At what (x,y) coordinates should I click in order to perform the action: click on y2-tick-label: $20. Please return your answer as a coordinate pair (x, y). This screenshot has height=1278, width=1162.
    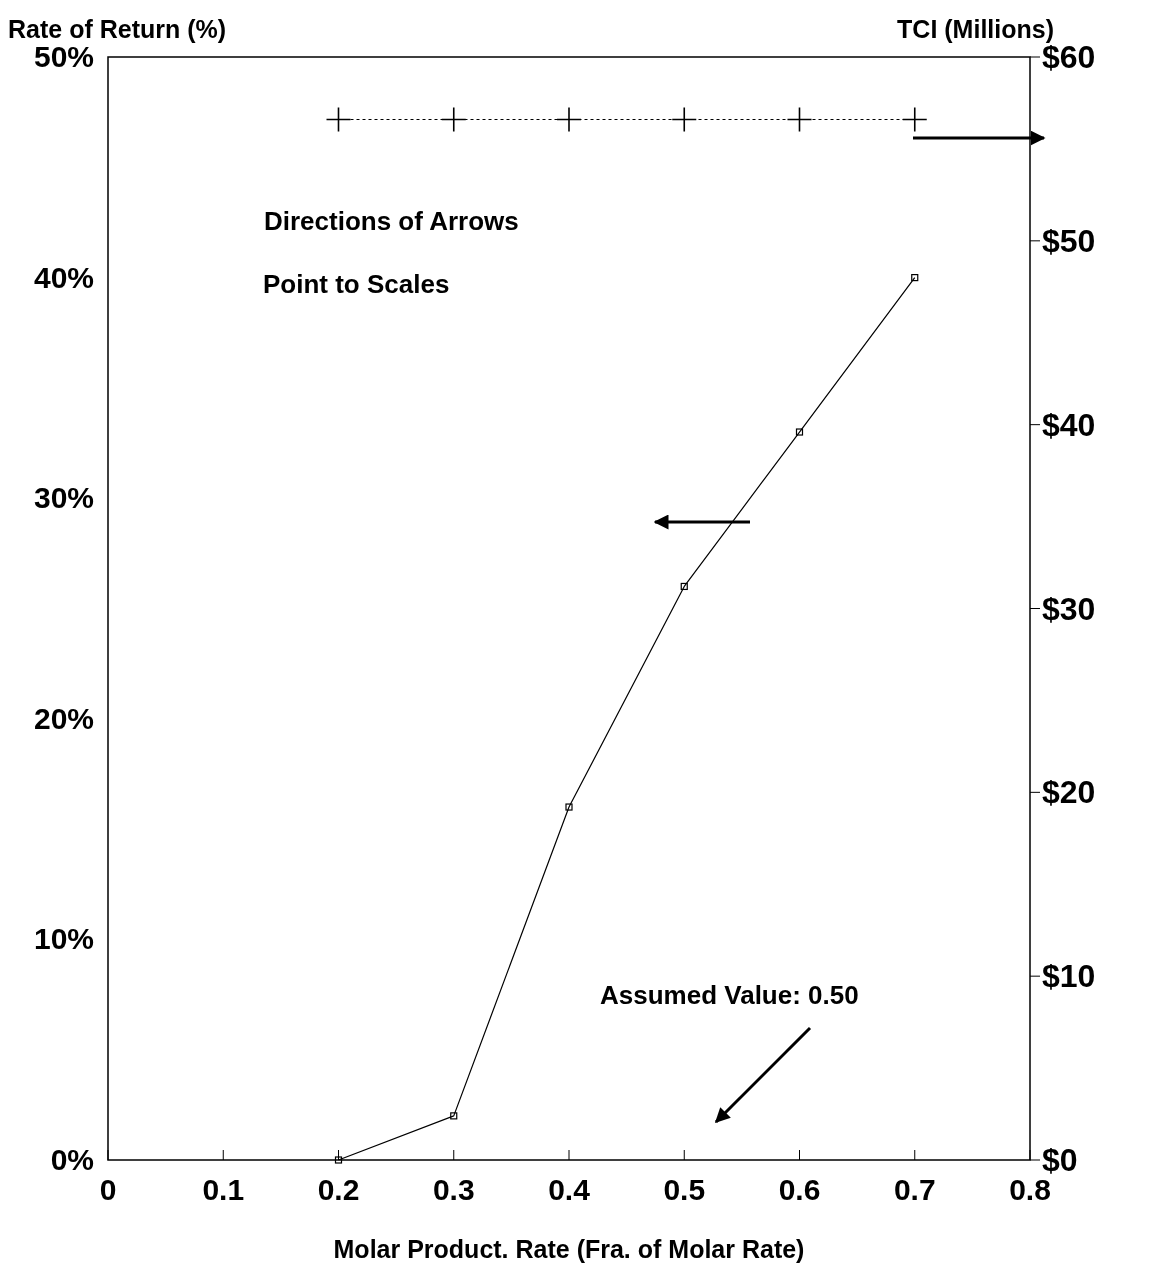
    Looking at the image, I should click on (1069, 792).